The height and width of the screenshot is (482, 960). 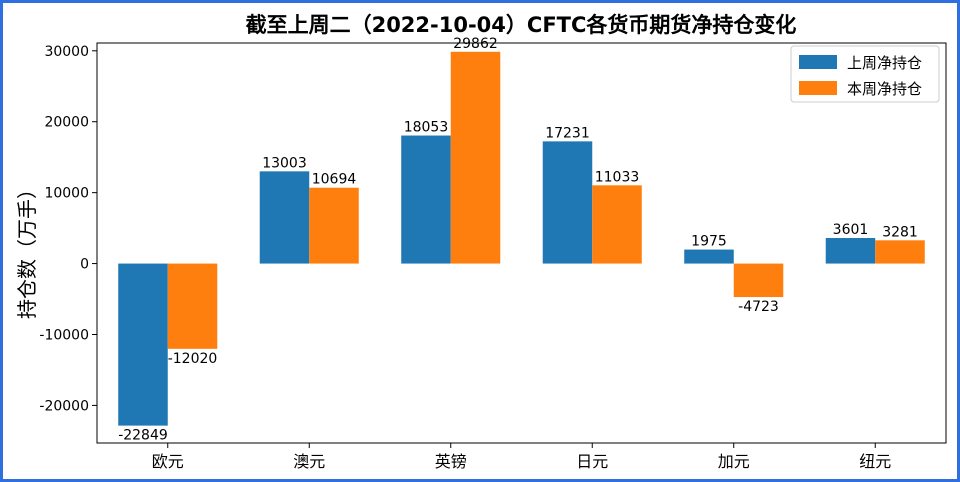 What do you see at coordinates (309, 461) in the screenshot?
I see `x-tick-label: 澳元` at bounding box center [309, 461].